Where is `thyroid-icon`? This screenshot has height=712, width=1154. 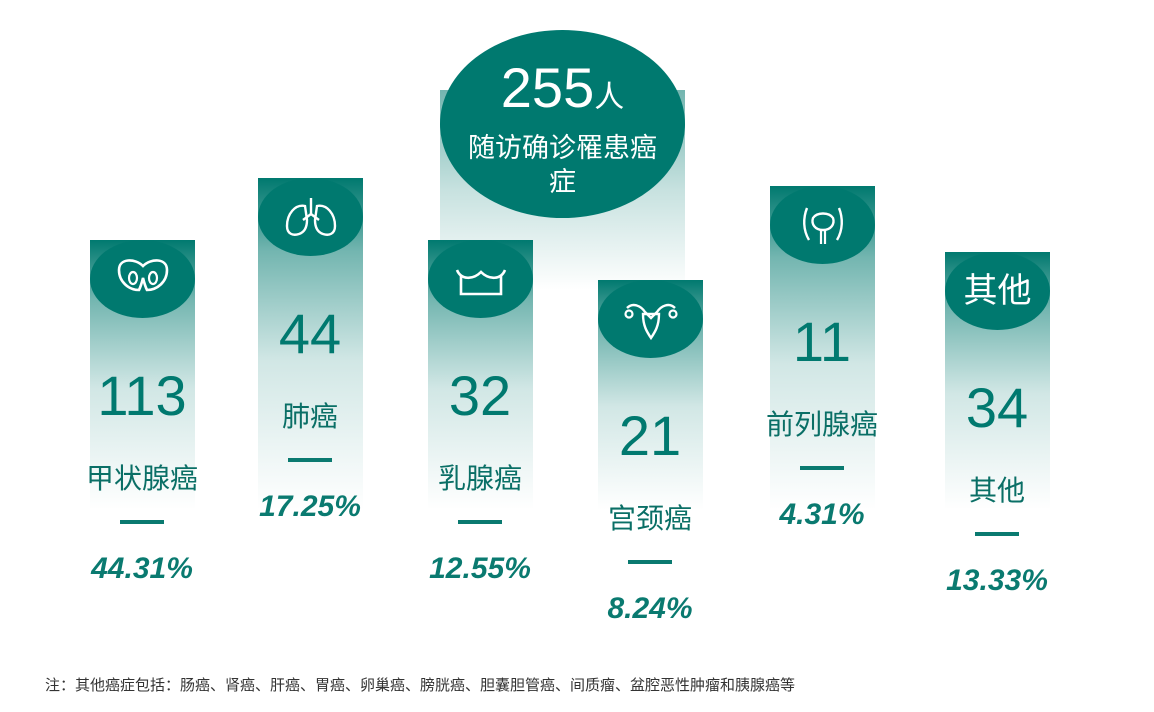 thyroid-icon is located at coordinates (142, 275).